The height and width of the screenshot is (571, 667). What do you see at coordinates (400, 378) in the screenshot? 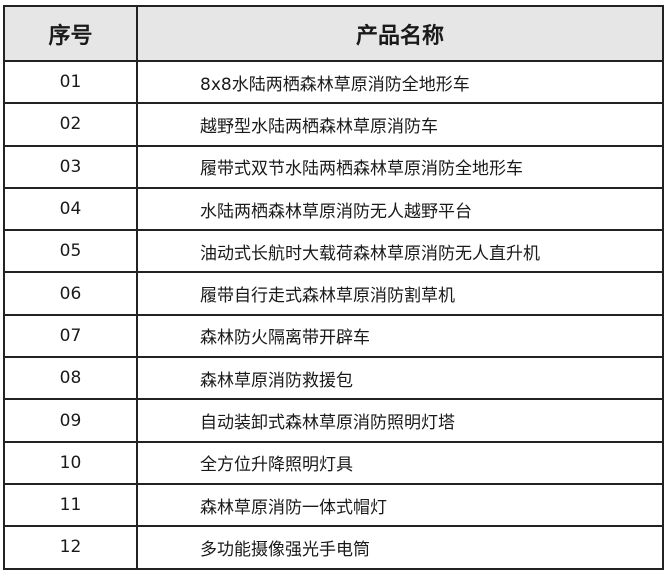
I see `row-product-name: 森林草原消防救援包` at bounding box center [400, 378].